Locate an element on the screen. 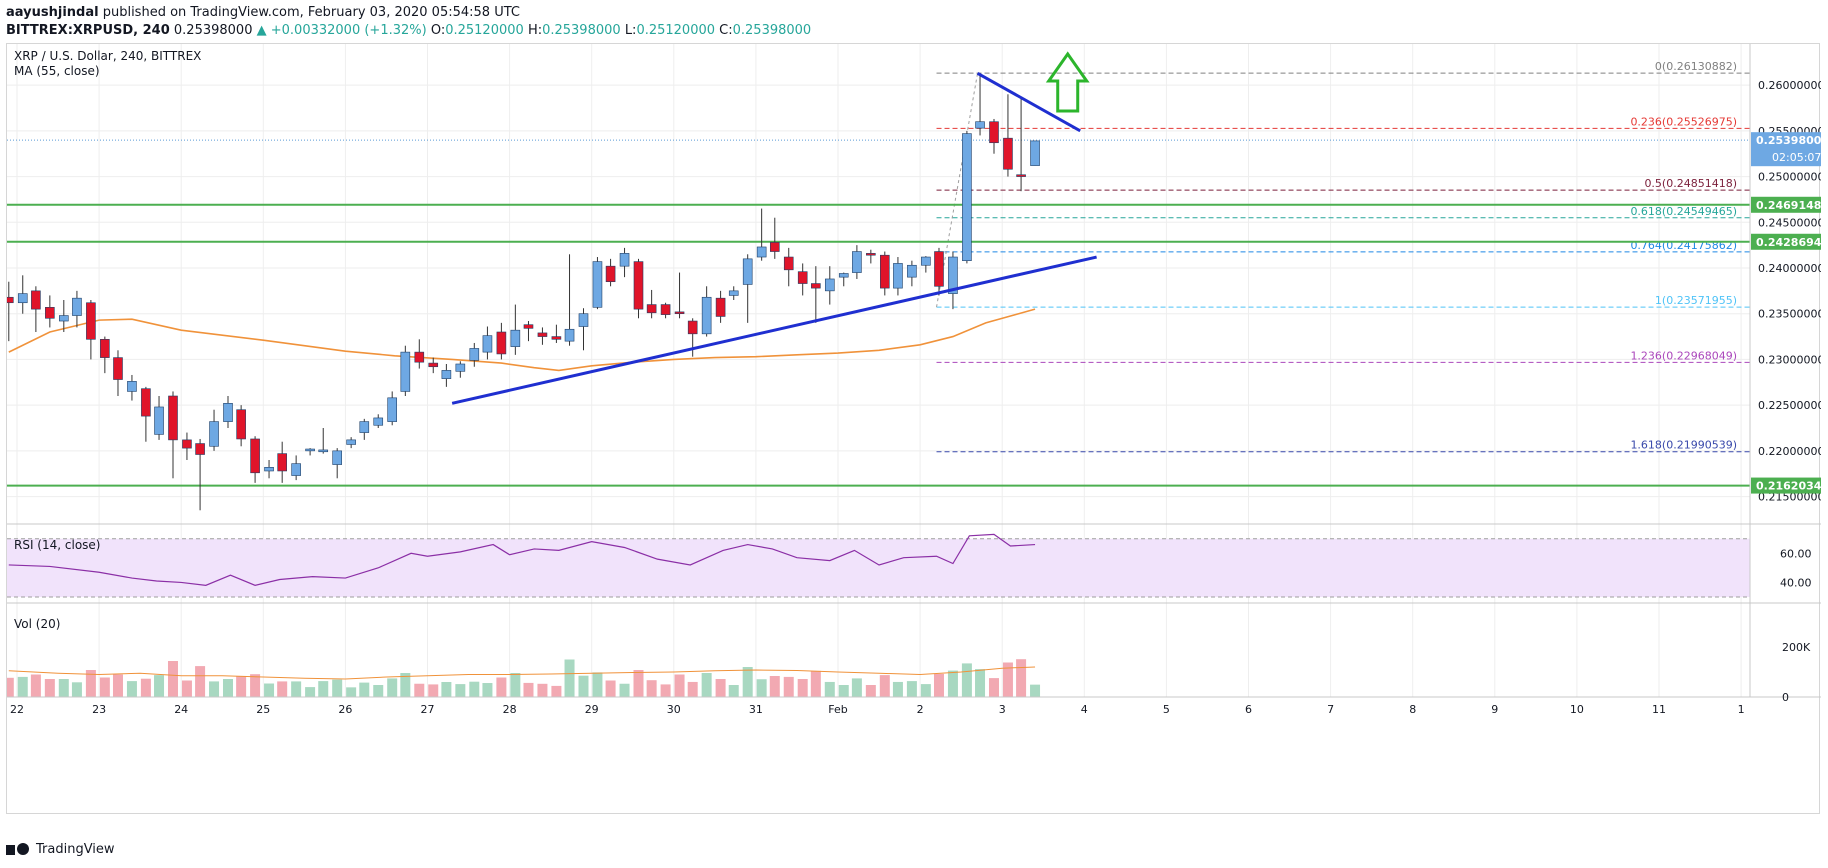  fib-level-label: 0.236(0.25526975) is located at coordinates (1683, 121).